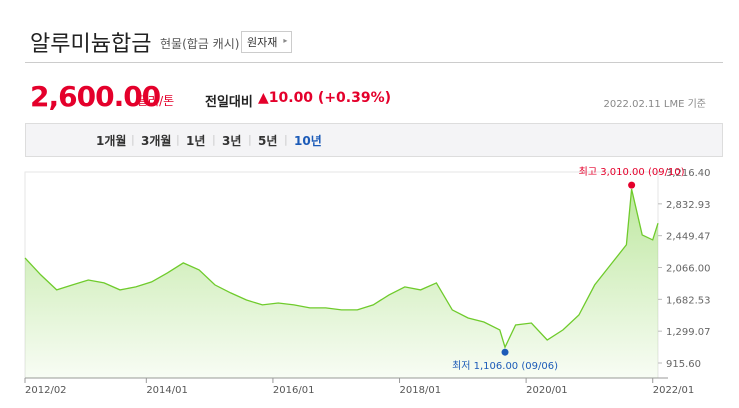 The height and width of the screenshot is (408, 739). I want to click on annotation: 최고 3,010.00 (09/10), so click(632, 172).